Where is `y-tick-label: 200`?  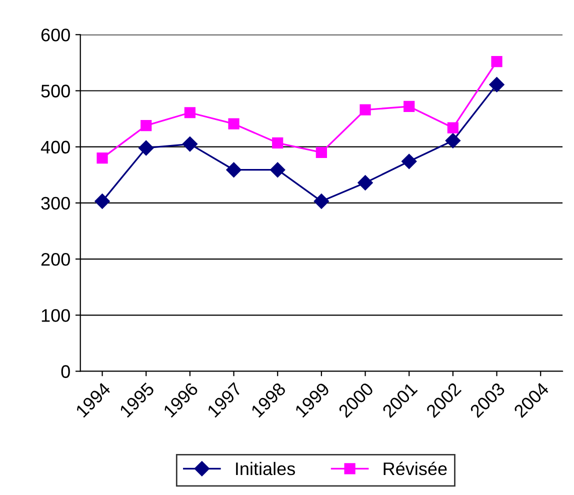 y-tick-label: 200 is located at coordinates (55, 259).